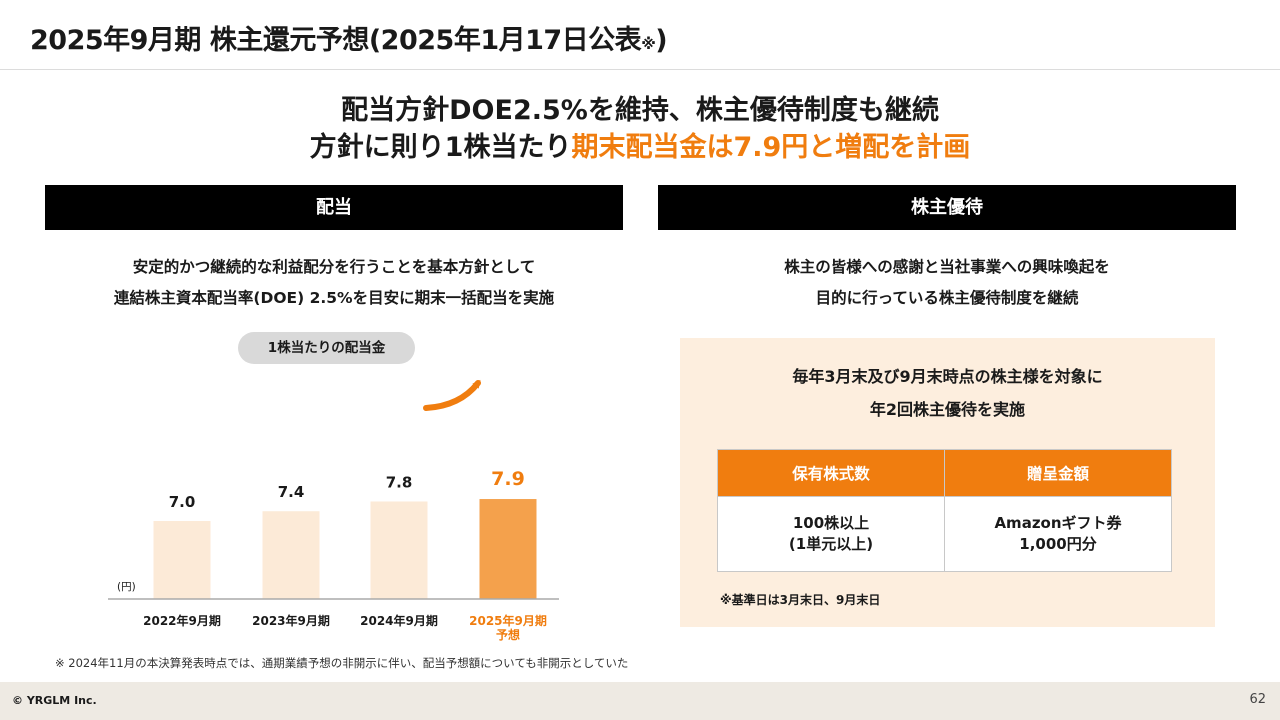 Image resolution: width=1280 pixels, height=720 pixels. What do you see at coordinates (1058, 534) in the screenshot?
I see `benefit-amount-cell: Amazonギフト券 1,000円分` at bounding box center [1058, 534].